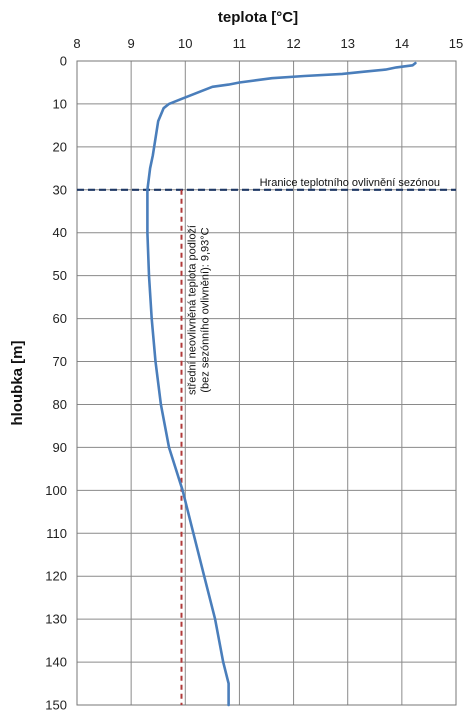 Image resolution: width=466 pixels, height=718 pixels. What do you see at coordinates (60, 361) in the screenshot?
I see `y-tick-label: 70` at bounding box center [60, 361].